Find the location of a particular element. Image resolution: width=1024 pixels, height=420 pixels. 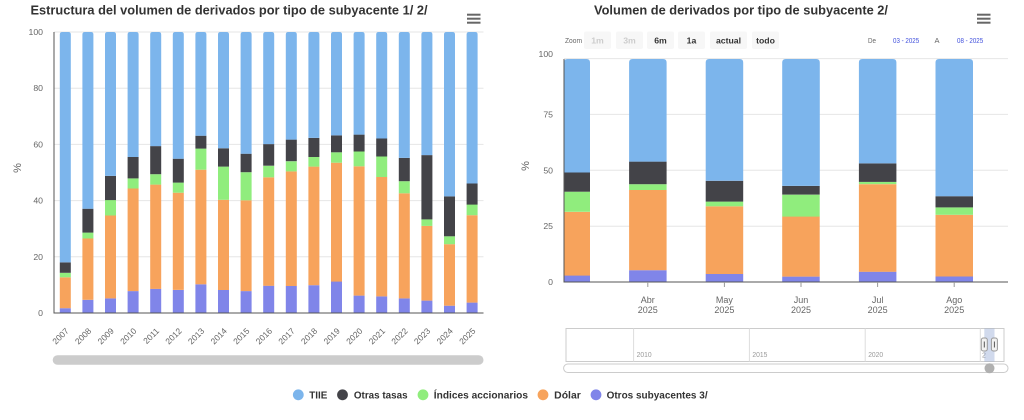

svg-text: 6m is located at coordinates (660, 40).